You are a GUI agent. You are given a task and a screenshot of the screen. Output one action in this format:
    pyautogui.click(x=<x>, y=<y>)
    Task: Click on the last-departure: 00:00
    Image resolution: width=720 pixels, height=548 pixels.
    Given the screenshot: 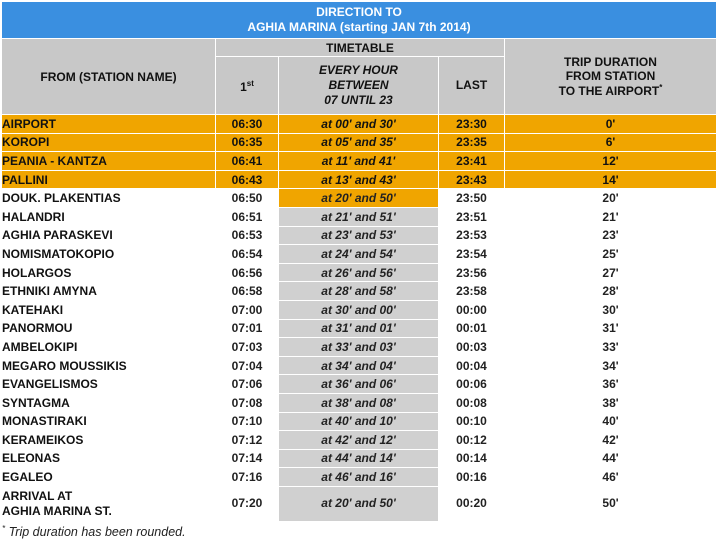 What is the action you would take?
    pyautogui.click(x=471, y=309)
    